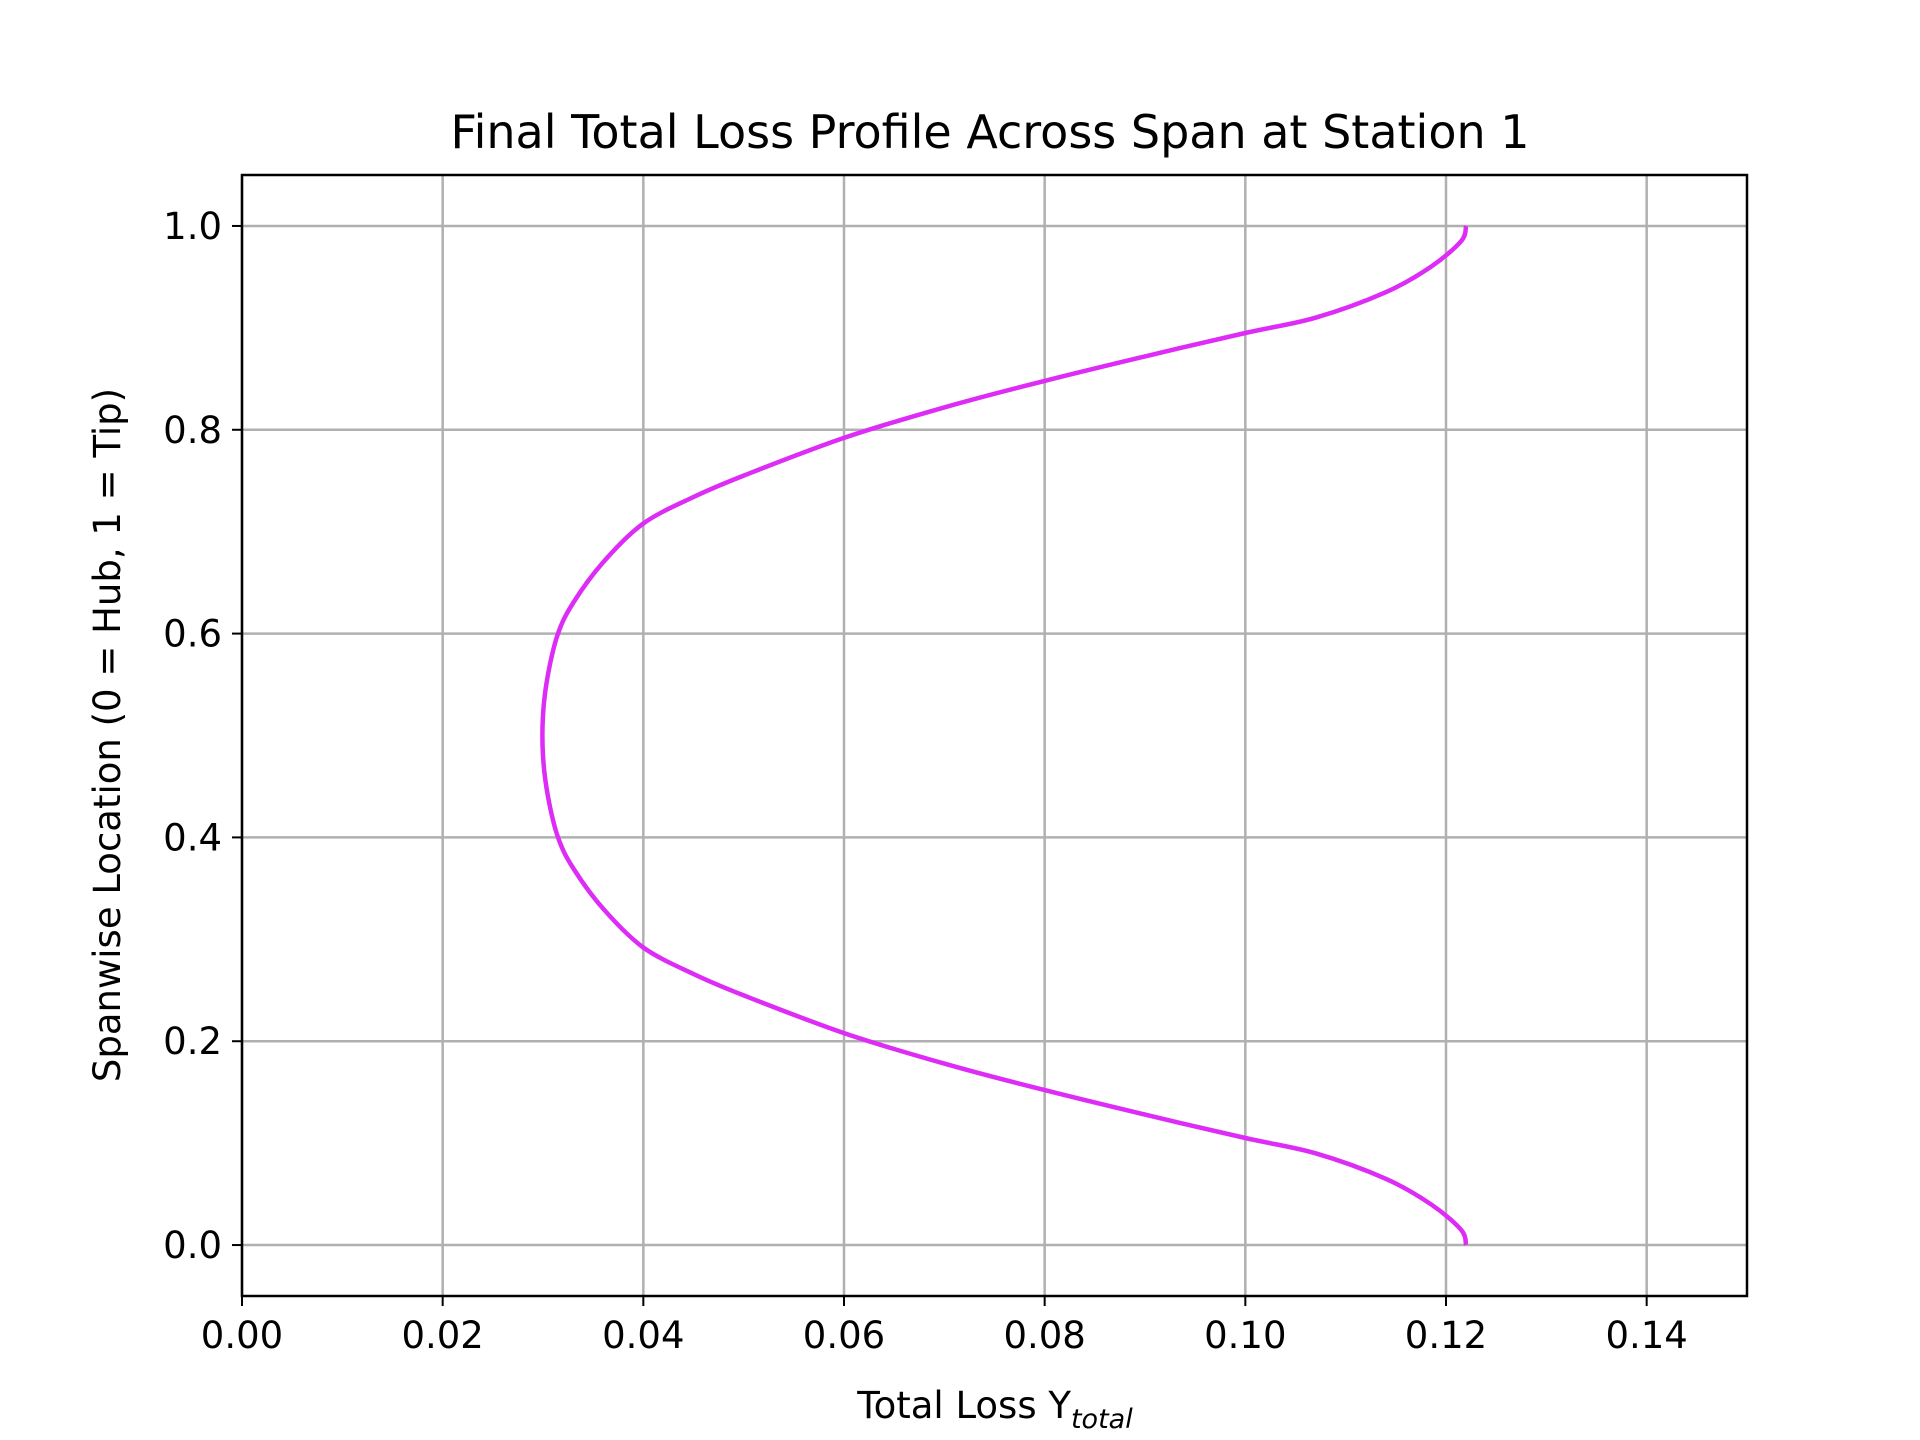  I want to click on y-tick-label: 1.0, so click(192, 226).